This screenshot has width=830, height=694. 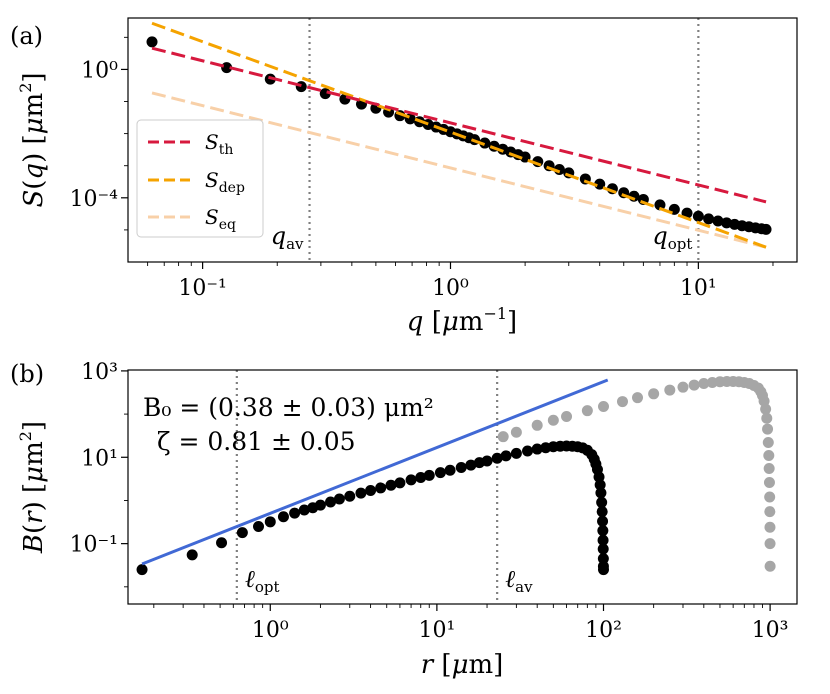 I want to click on legend-s-eq-main: S, so click(x=212, y=217).